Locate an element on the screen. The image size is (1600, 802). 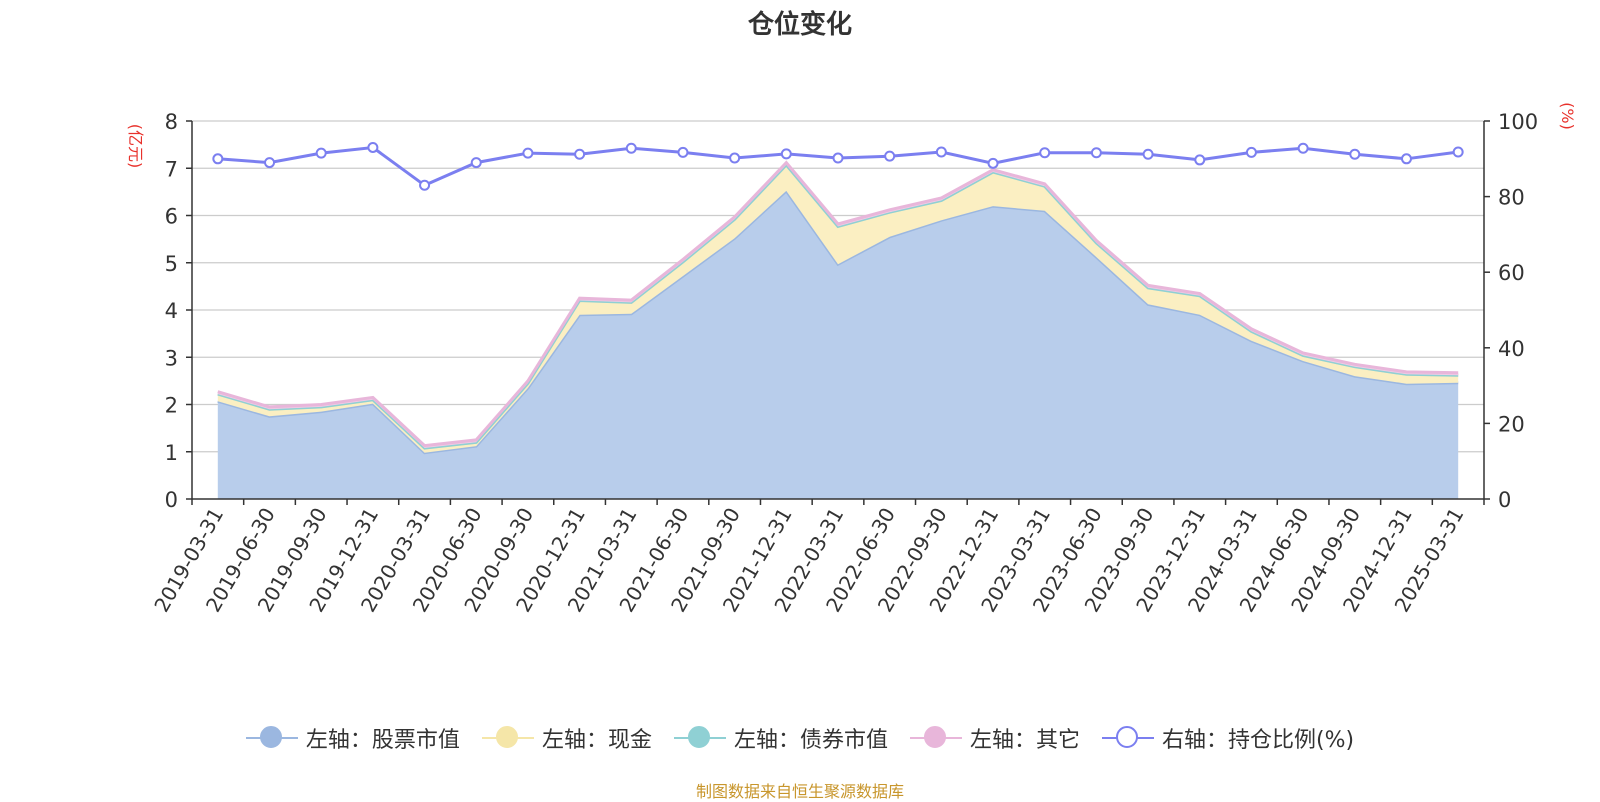
legend-item: 左轴：现金 is located at coordinates (566, 738).